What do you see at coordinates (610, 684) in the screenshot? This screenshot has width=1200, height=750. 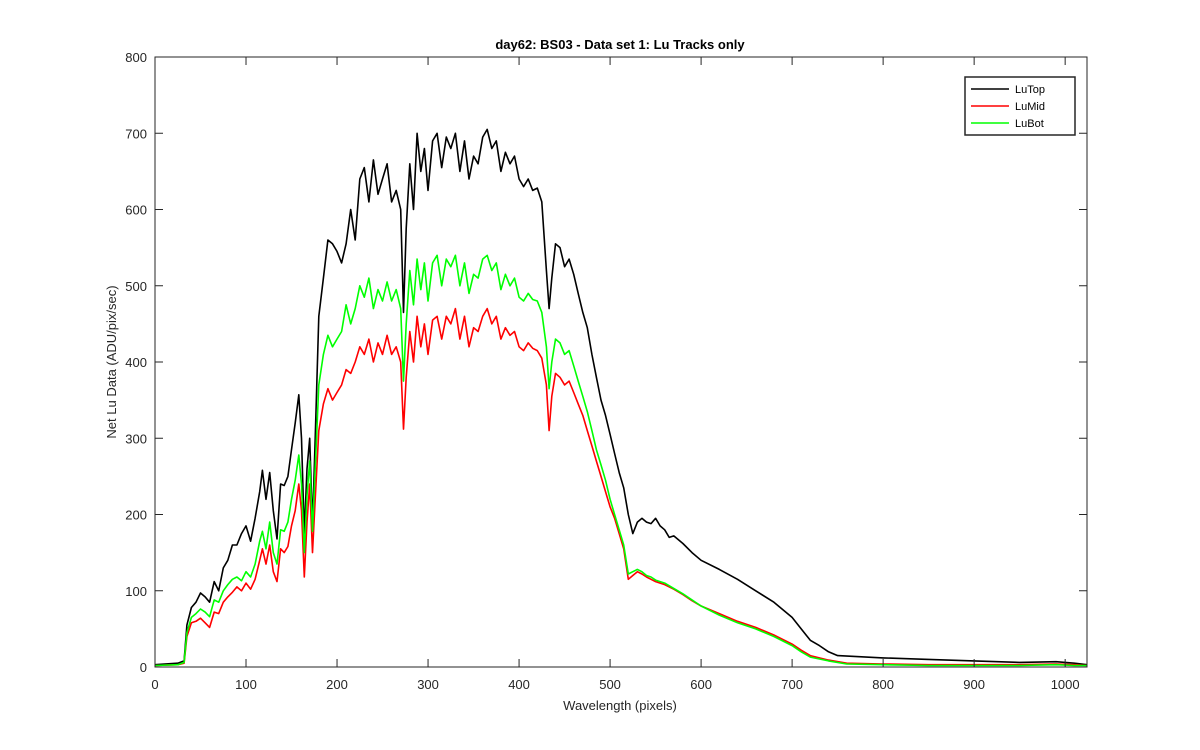 I see `x-tick-label: 500` at bounding box center [610, 684].